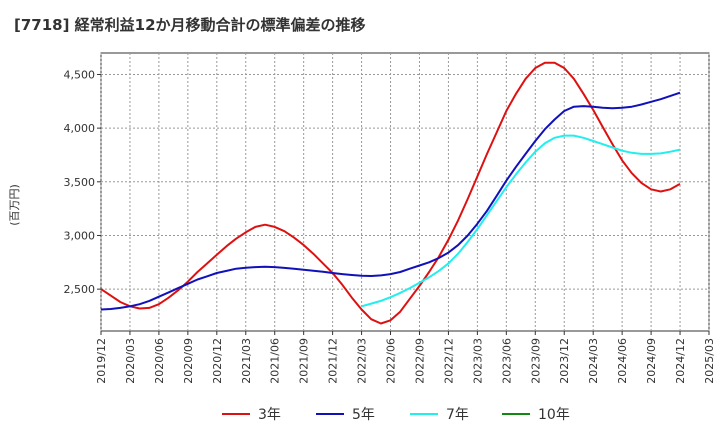 The image size is (720, 440). What do you see at coordinates (275, 361) in the screenshot?
I see `x-tick-label: 2021/06` at bounding box center [275, 361].